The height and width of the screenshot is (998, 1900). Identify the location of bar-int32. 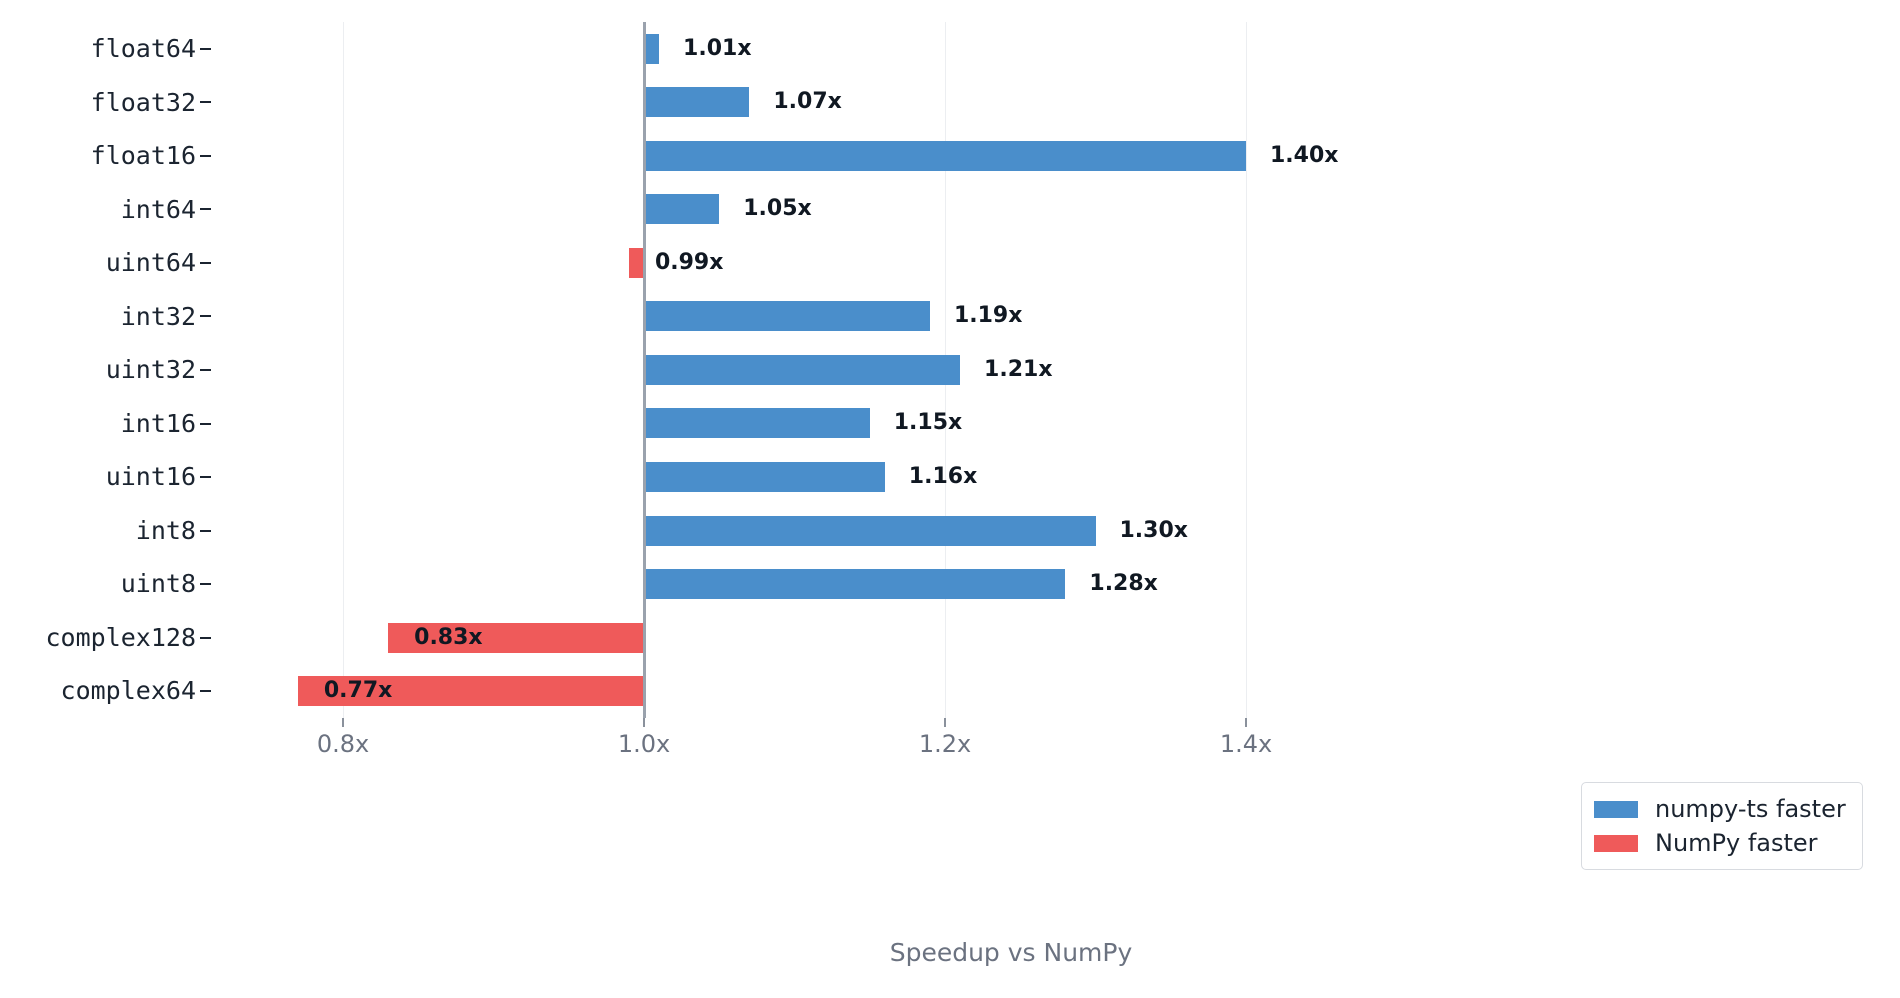
(787, 316).